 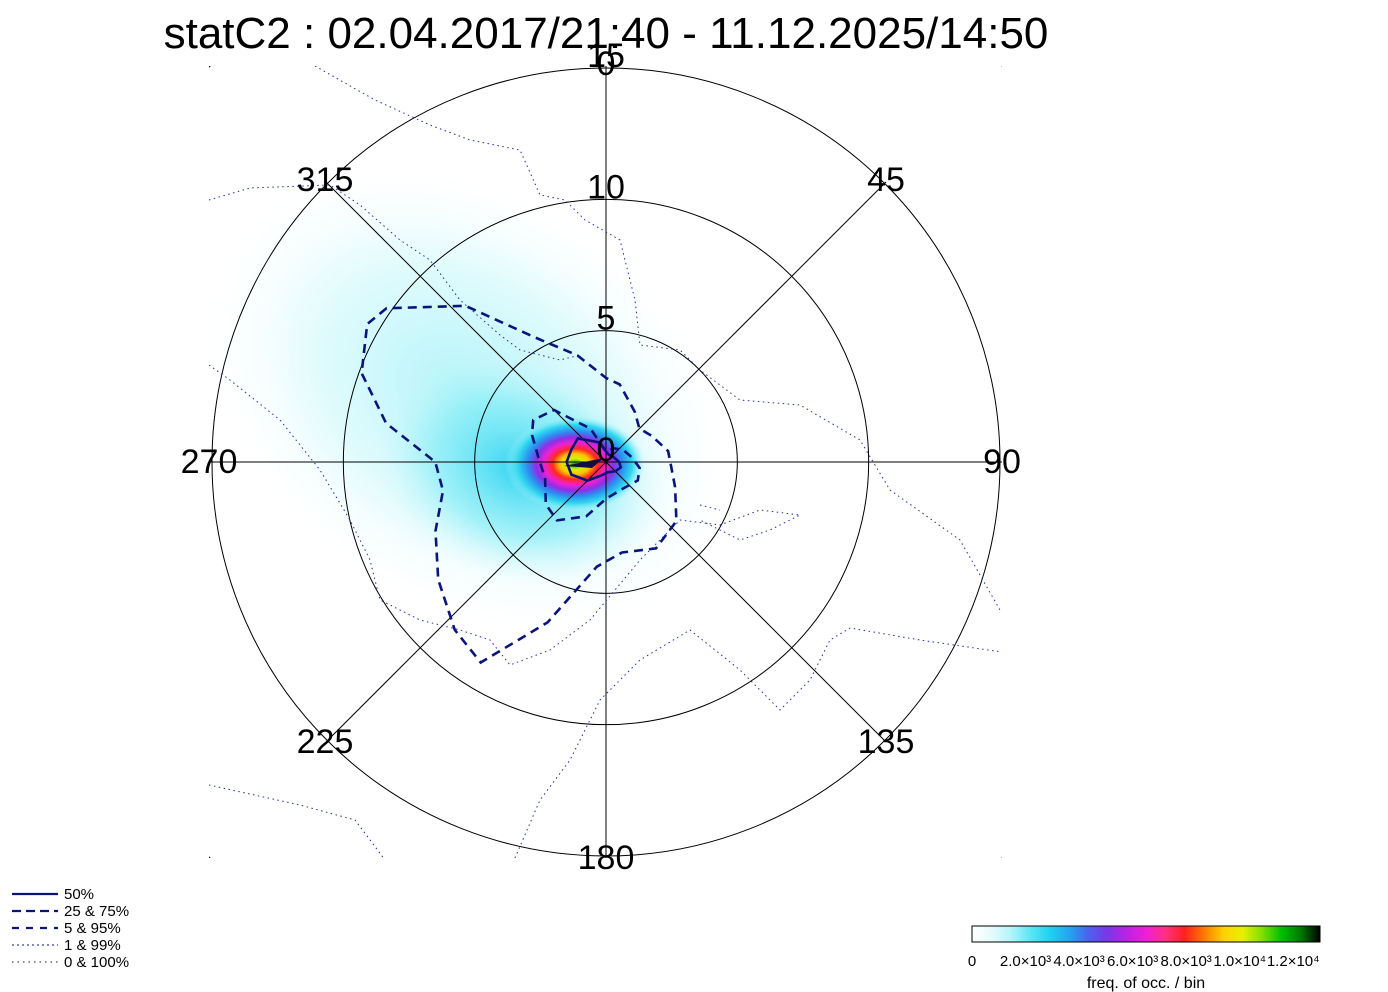 What do you see at coordinates (325, 180) in the screenshot?
I see `direction-label-315: 315` at bounding box center [325, 180].